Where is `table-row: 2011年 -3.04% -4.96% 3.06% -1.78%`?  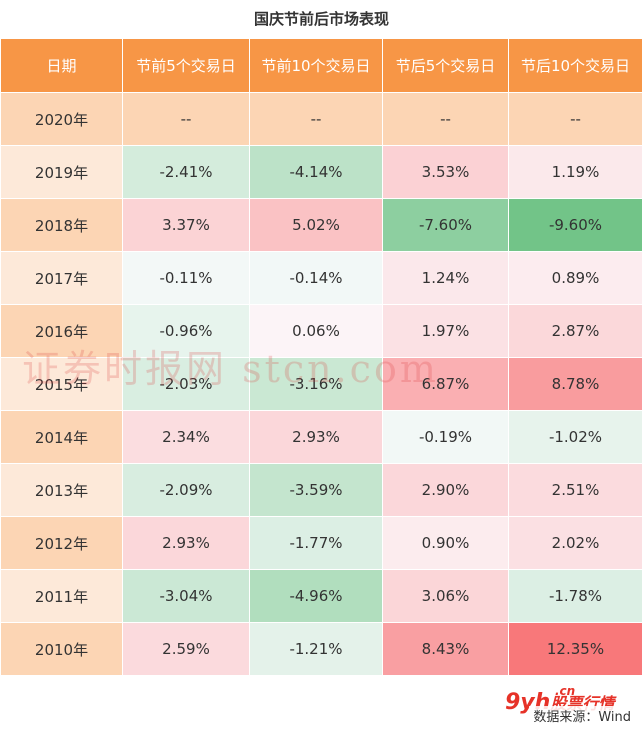
table-row: 2011年 -3.04% -4.96% 3.06% -1.78% is located at coordinates (321, 596).